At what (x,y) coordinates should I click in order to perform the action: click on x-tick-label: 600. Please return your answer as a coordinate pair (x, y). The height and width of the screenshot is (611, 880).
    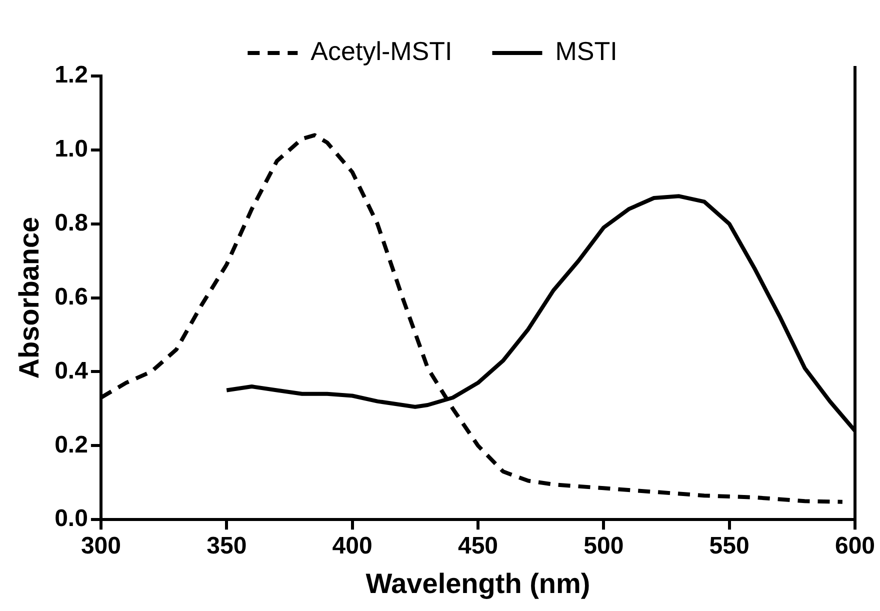
    Looking at the image, I should click on (855, 546).